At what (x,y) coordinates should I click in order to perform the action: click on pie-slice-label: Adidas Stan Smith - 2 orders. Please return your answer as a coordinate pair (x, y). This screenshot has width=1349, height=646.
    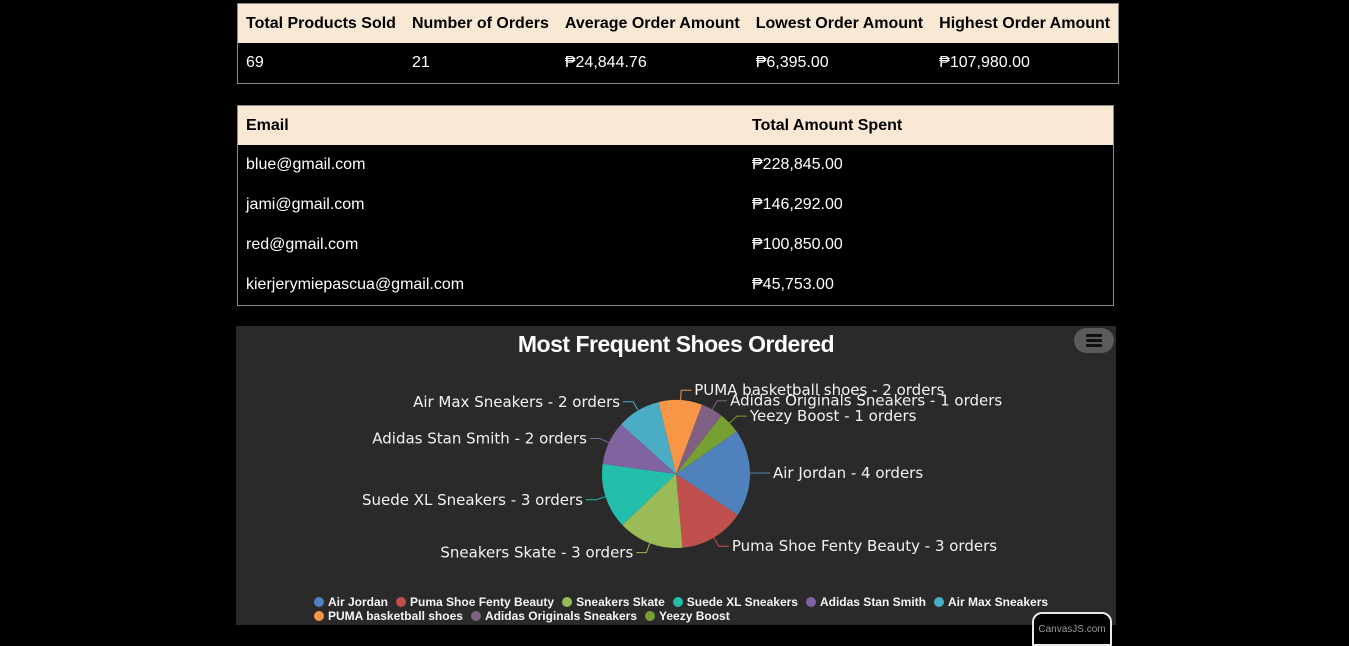
    Looking at the image, I should click on (479, 439).